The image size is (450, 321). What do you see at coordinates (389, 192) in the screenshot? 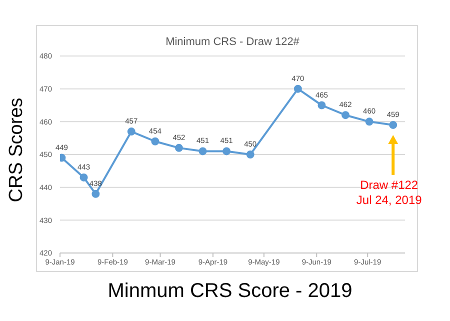
I see `annotation: Draw #122 Jul 24, 2019` at bounding box center [389, 192].